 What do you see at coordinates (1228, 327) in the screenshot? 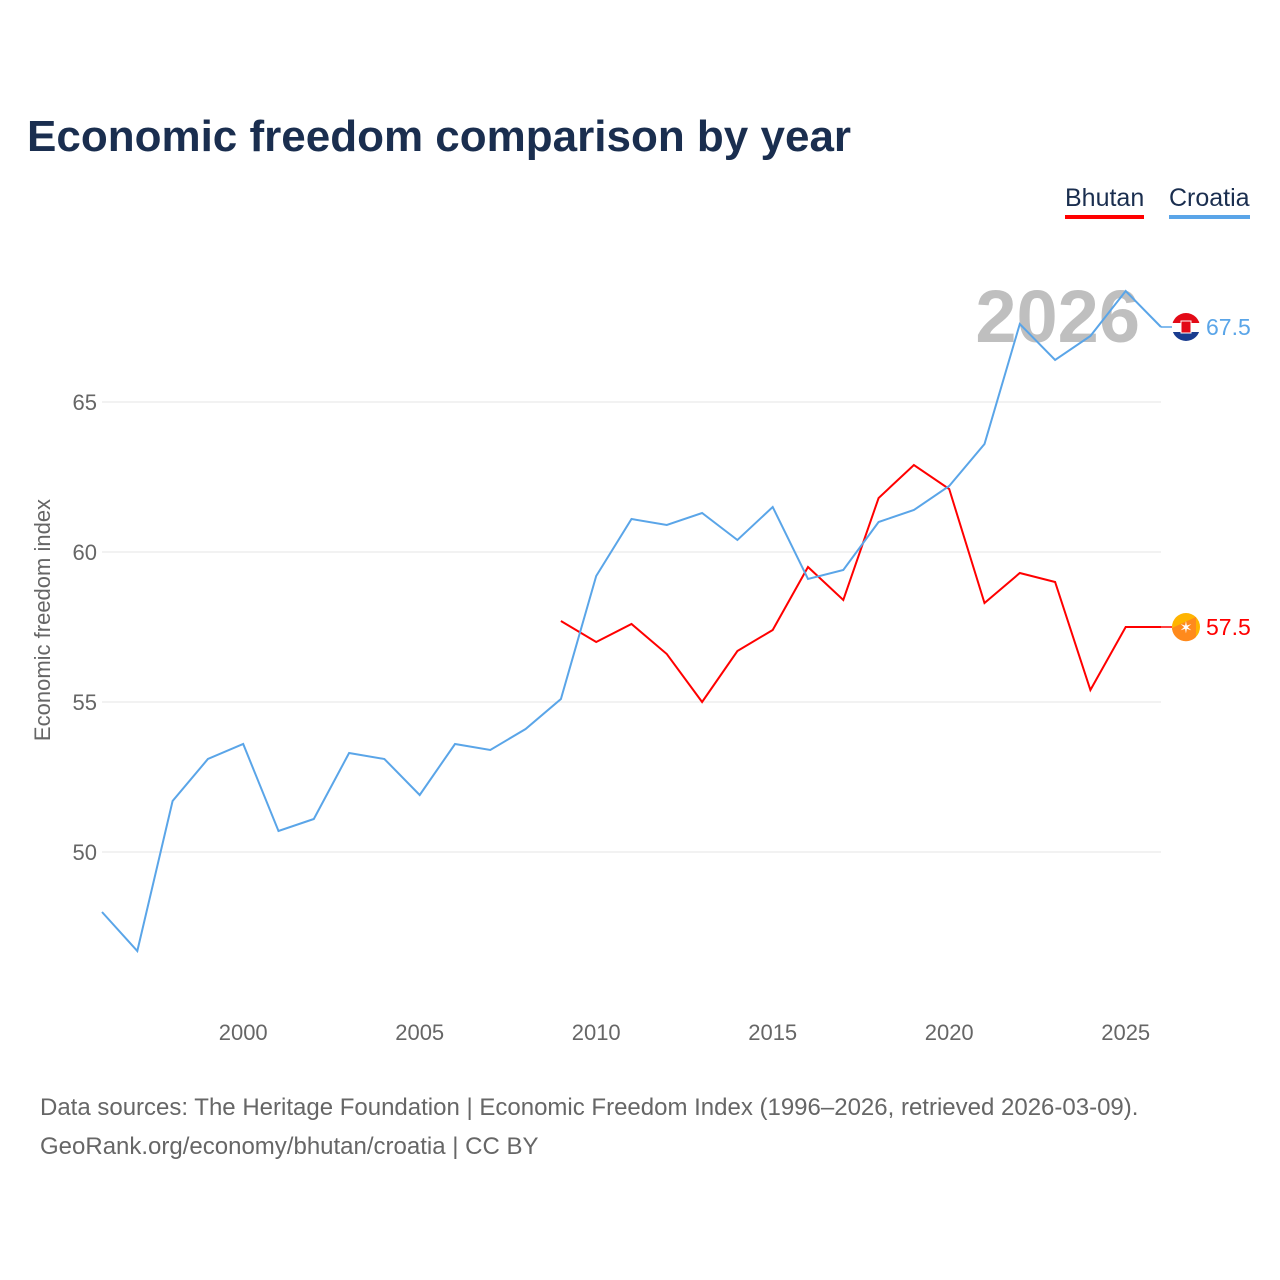
I see `end-label-croatia: 67.5` at bounding box center [1228, 327].